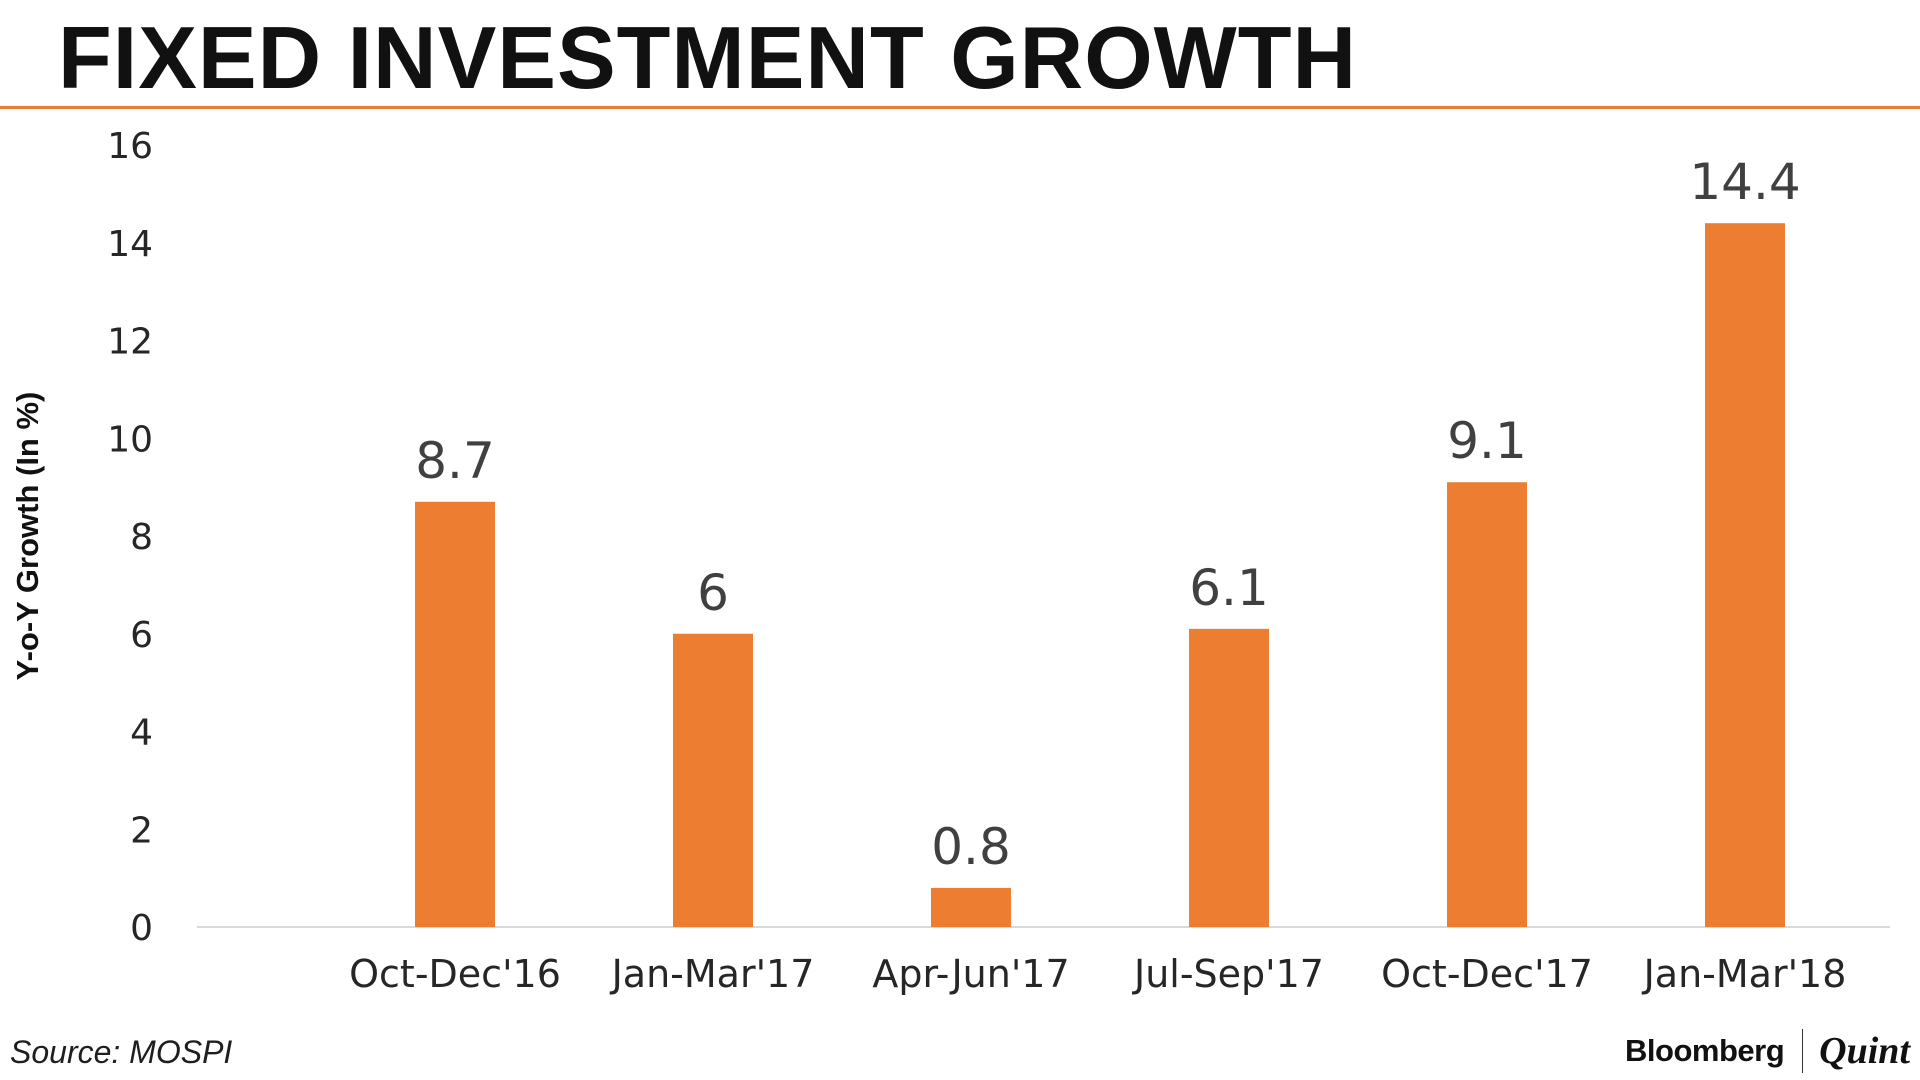  Describe the element at coordinates (960, 107) in the screenshot. I see `title-divider` at that location.